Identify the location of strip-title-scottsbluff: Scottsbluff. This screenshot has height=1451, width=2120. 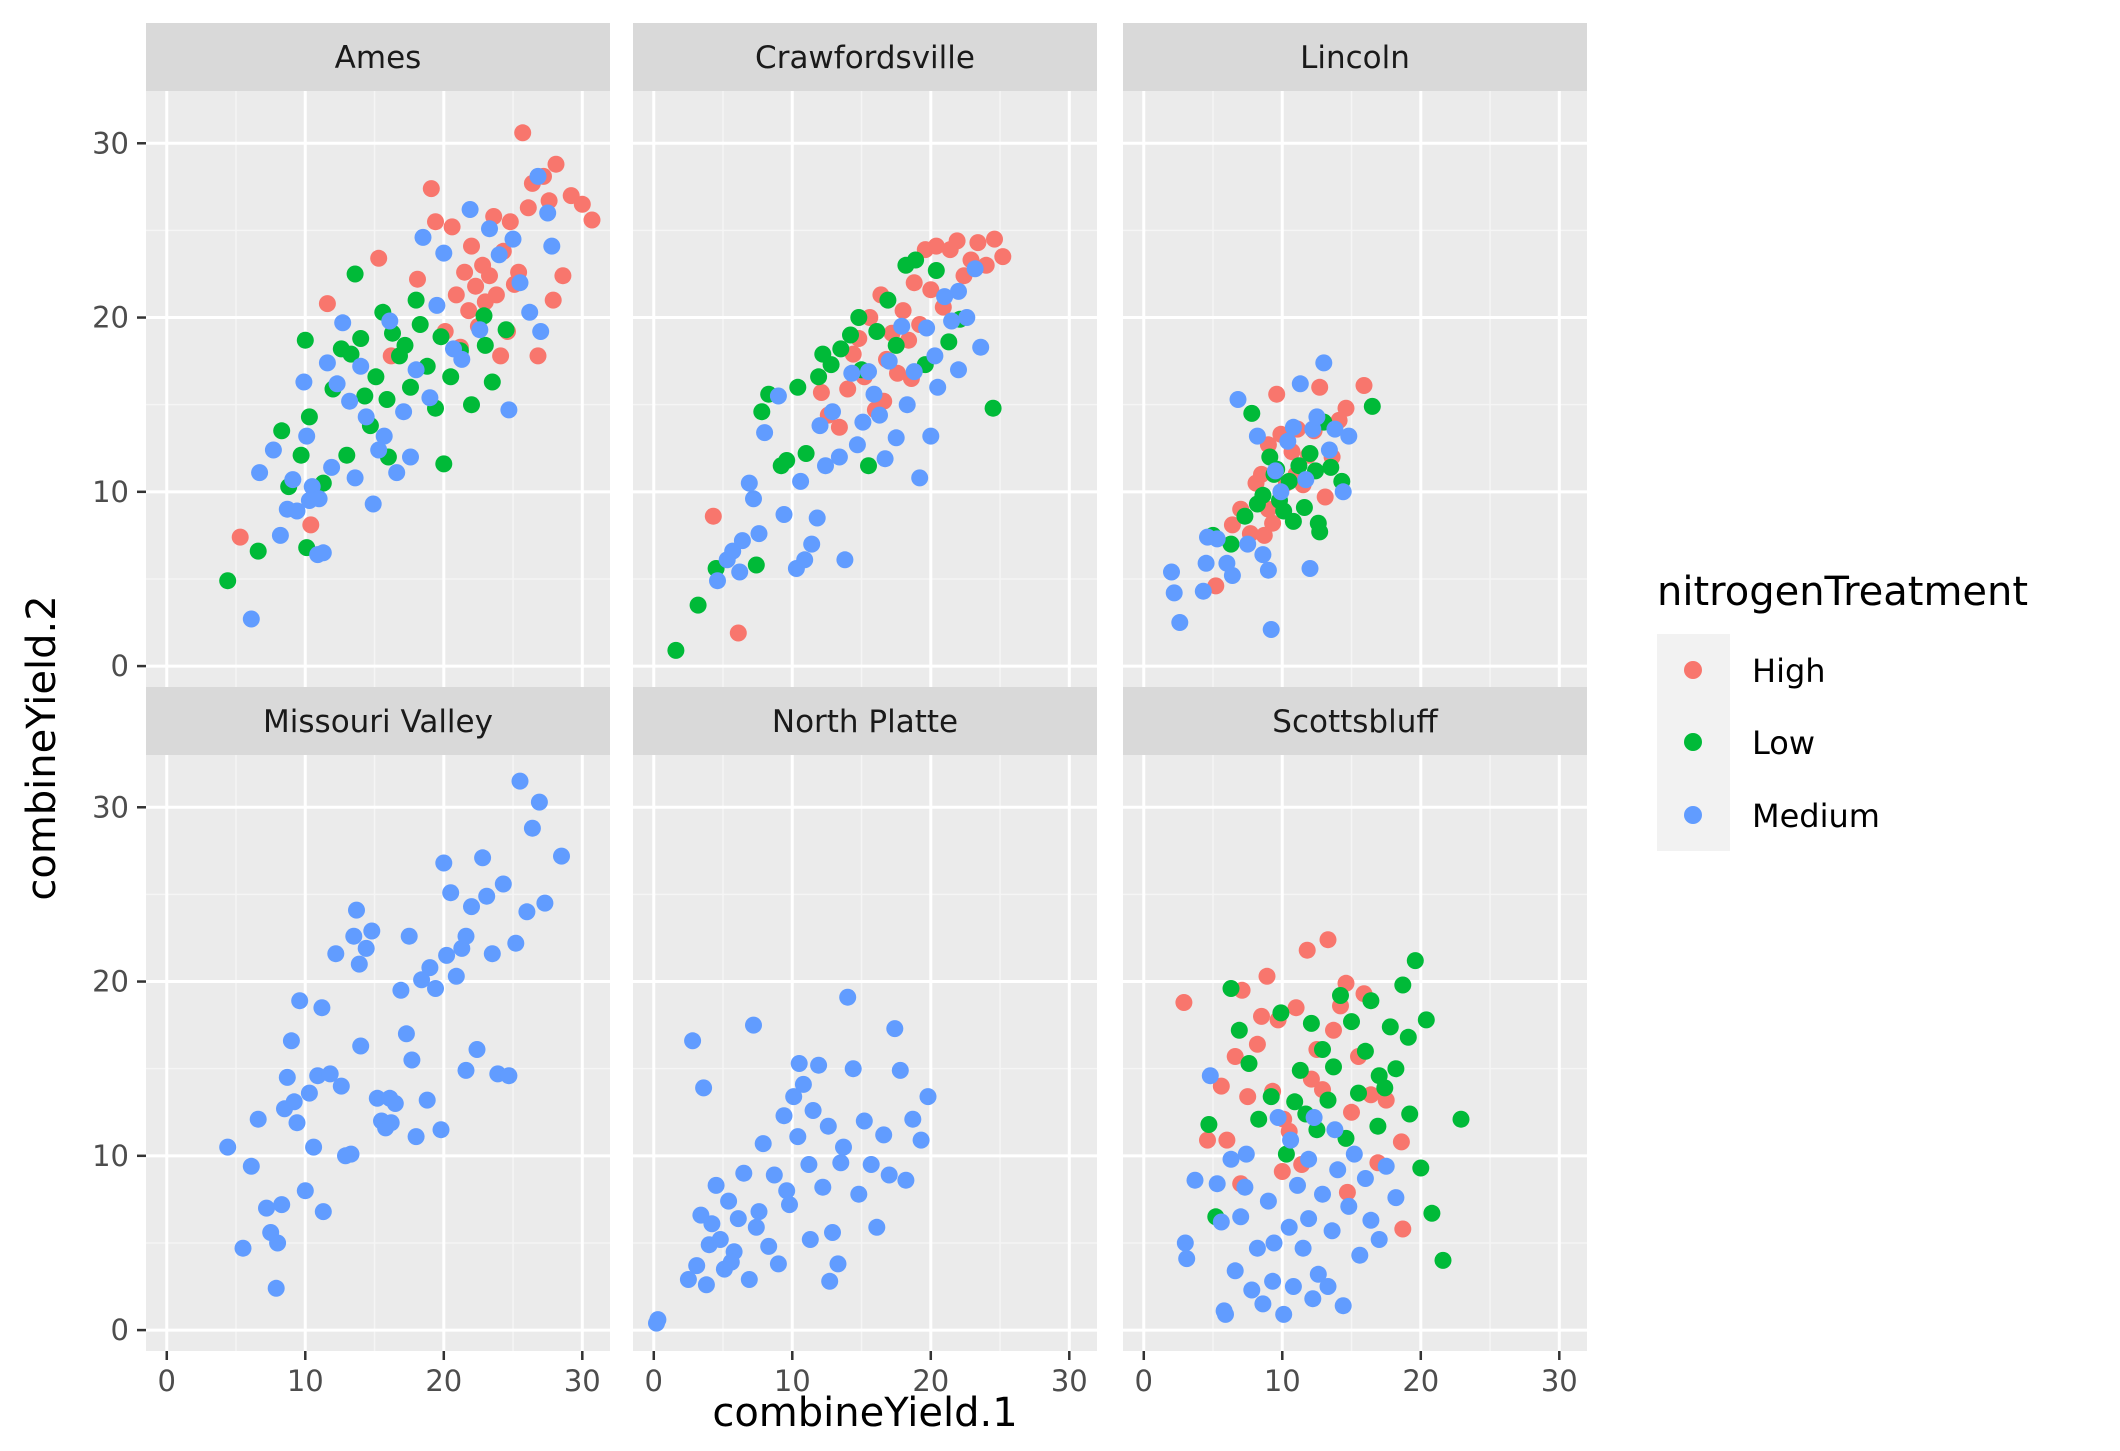
(1355, 722).